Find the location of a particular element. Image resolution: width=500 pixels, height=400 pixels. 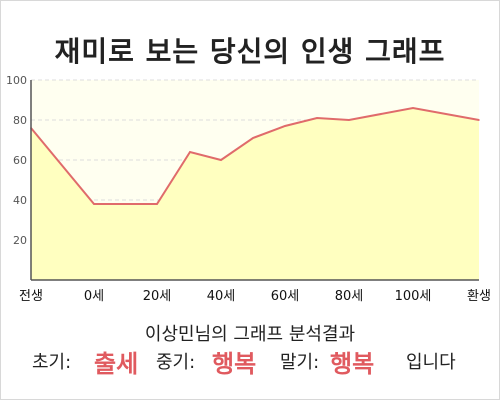

late-value: 행복 is located at coordinates (352, 364).